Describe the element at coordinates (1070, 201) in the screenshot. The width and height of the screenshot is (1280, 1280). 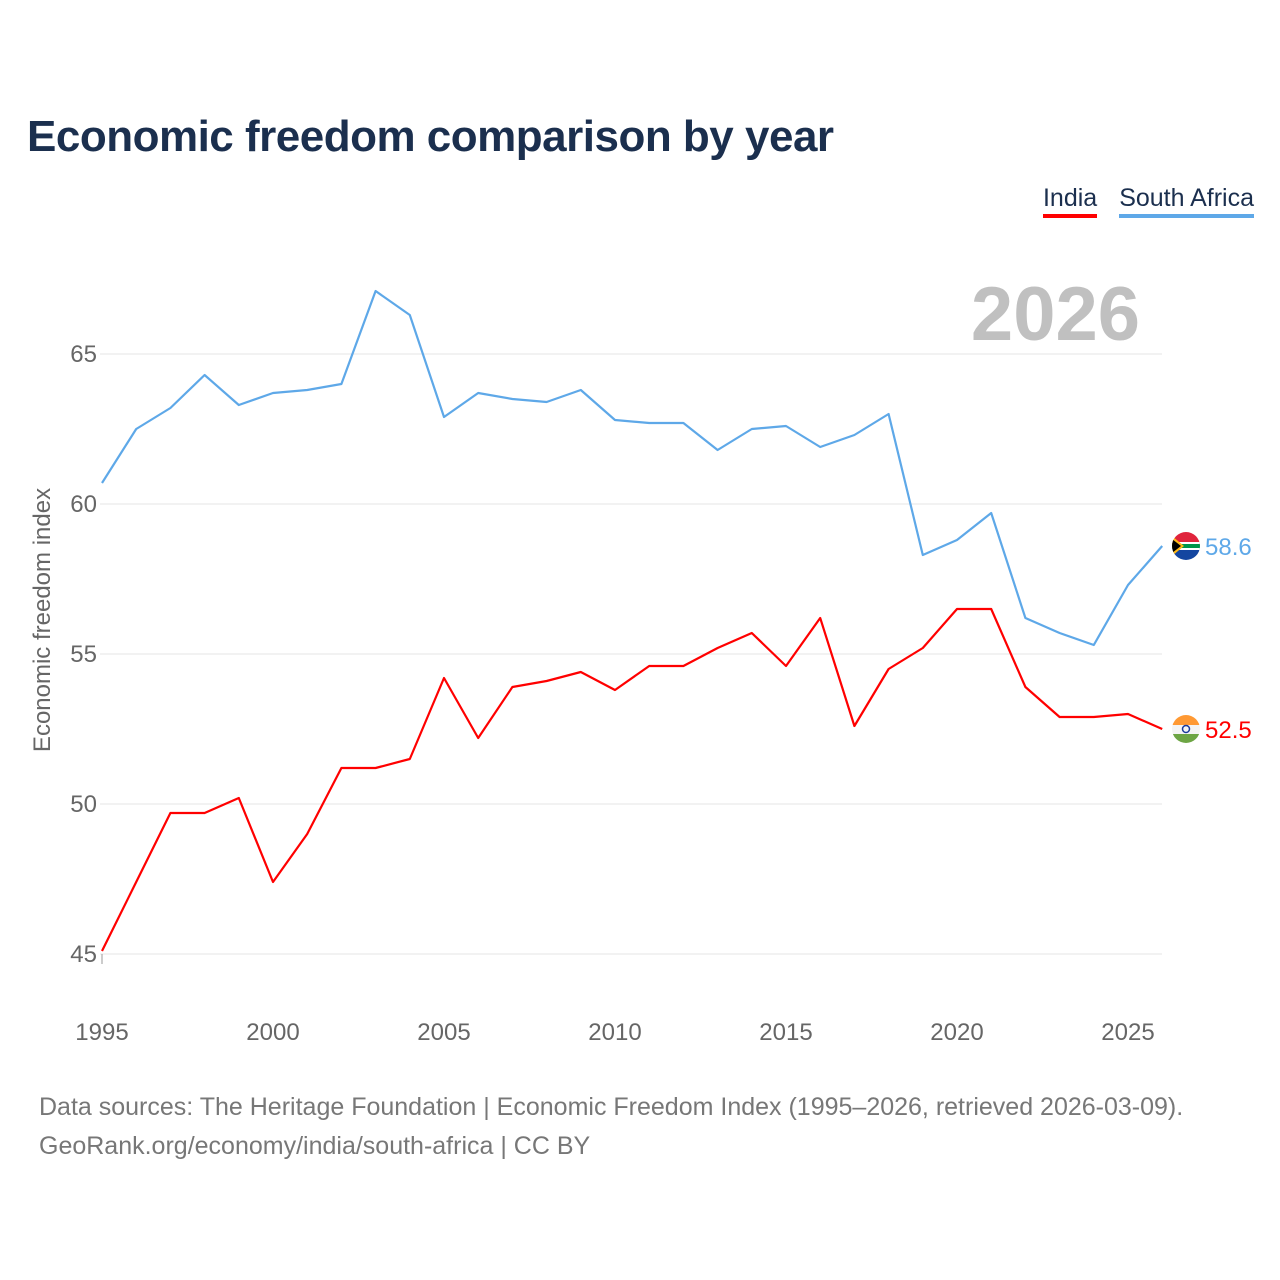
I see `legend-india: India` at that location.